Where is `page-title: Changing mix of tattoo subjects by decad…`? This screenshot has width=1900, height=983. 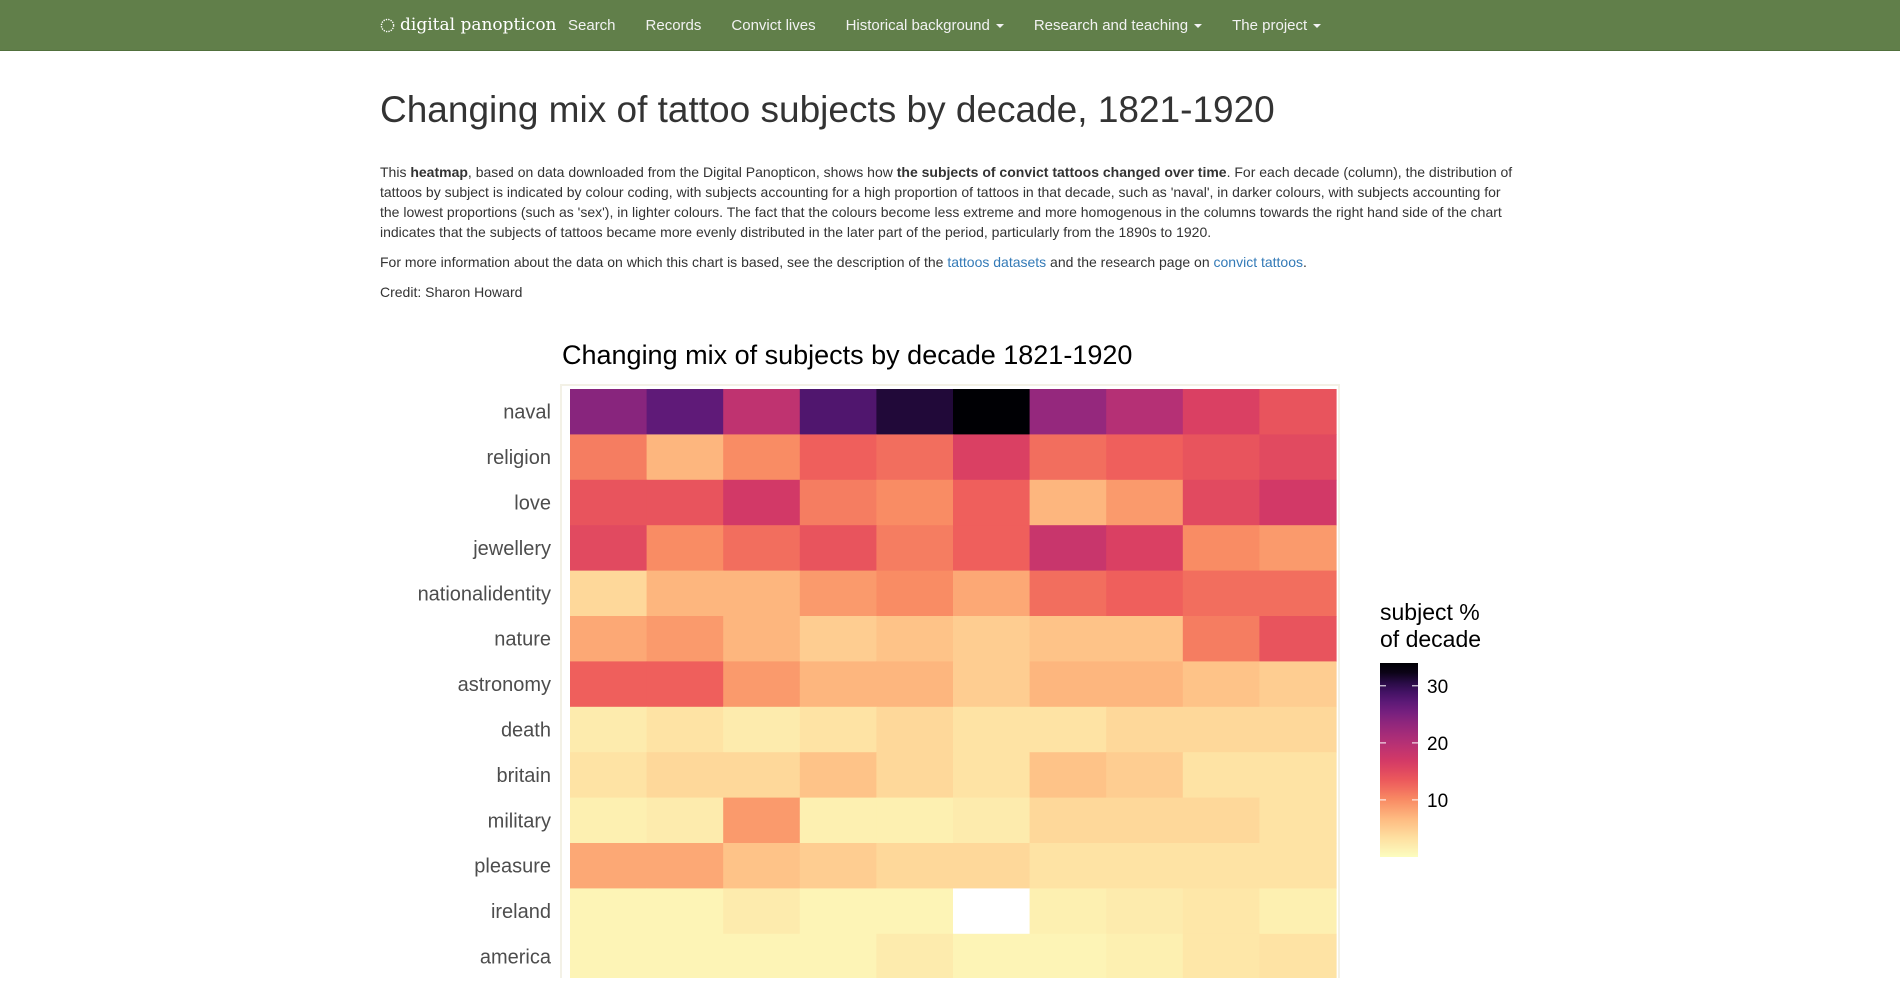 page-title: Changing mix of tattoo subjects by decad… is located at coordinates (827, 109).